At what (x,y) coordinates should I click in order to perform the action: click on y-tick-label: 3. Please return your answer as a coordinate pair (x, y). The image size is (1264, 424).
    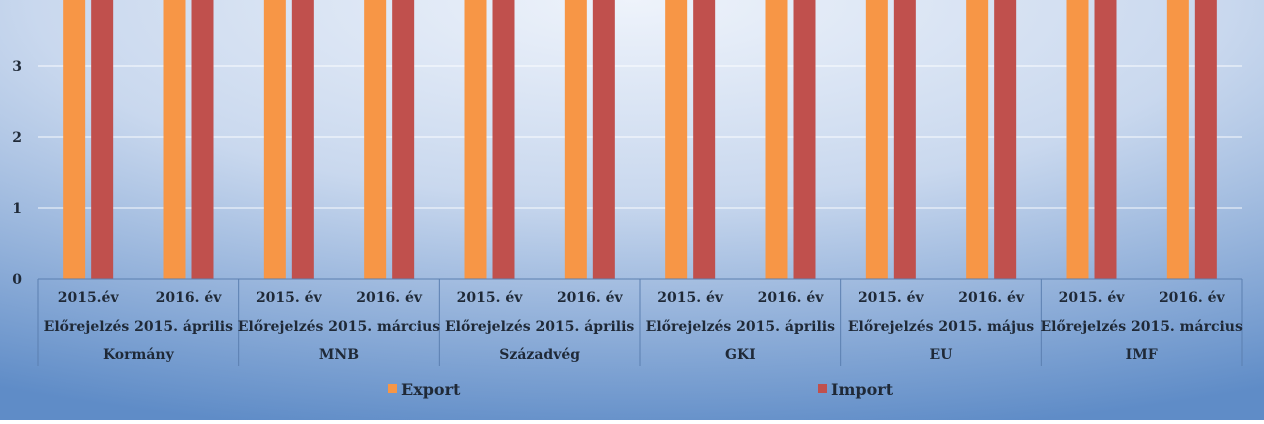
    Looking at the image, I should click on (17, 67).